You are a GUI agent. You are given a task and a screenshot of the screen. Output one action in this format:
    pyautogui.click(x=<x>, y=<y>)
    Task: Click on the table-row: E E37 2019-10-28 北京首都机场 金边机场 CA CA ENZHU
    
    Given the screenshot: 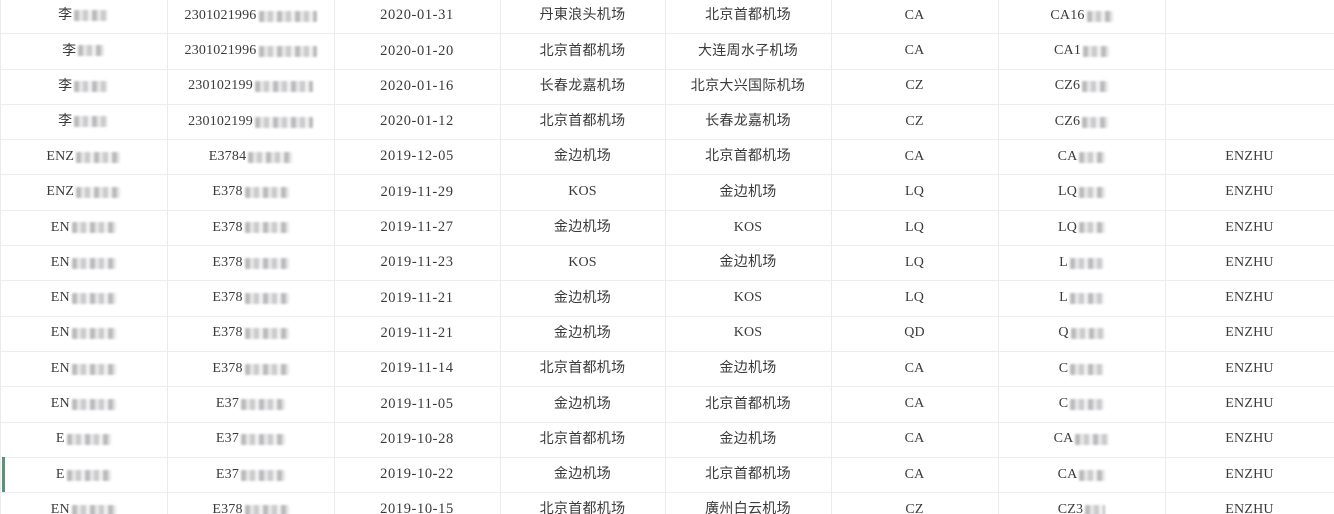 What is the action you would take?
    pyautogui.click(x=667, y=440)
    